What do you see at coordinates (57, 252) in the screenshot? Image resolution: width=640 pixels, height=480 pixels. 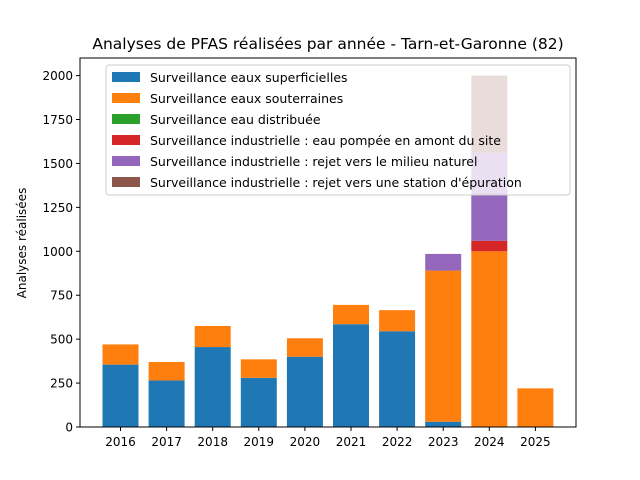 I see `y-tick-label: 1000` at bounding box center [57, 252].